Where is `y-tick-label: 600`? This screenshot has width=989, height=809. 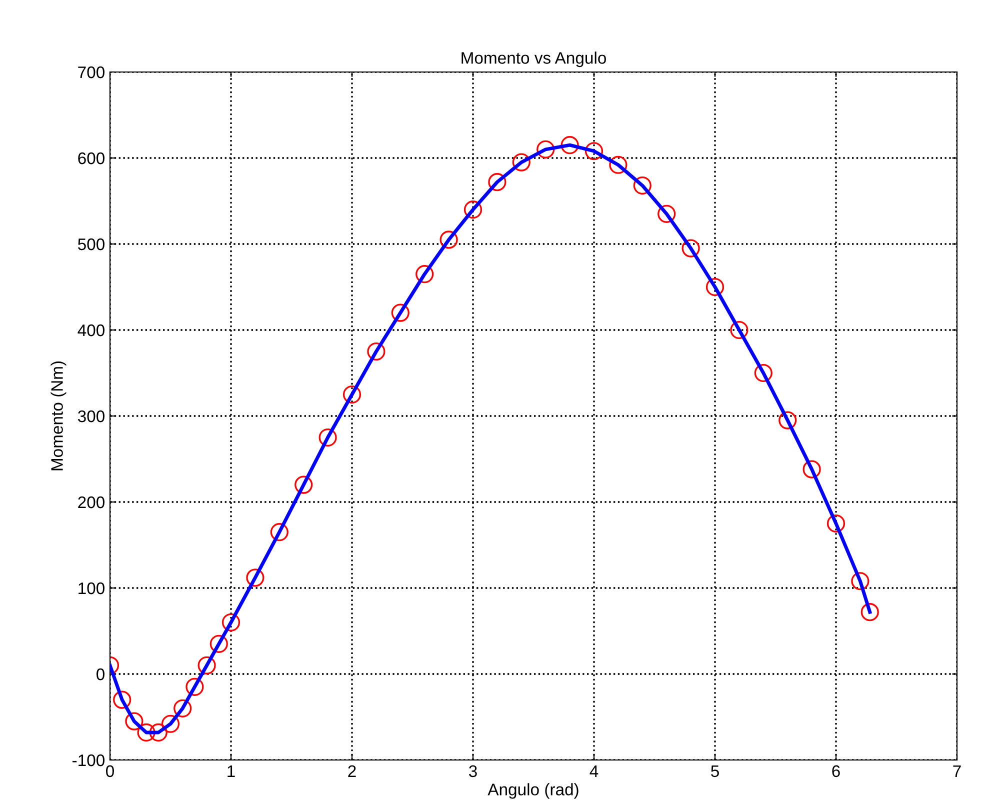 y-tick-label: 600 is located at coordinates (91, 158).